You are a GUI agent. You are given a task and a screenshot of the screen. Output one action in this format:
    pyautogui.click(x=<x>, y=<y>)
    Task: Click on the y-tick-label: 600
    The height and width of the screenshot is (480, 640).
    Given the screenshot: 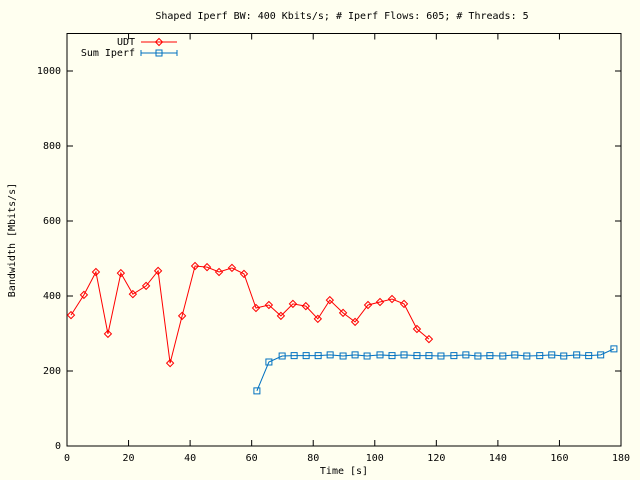 What is the action you would take?
    pyautogui.click(x=52, y=221)
    